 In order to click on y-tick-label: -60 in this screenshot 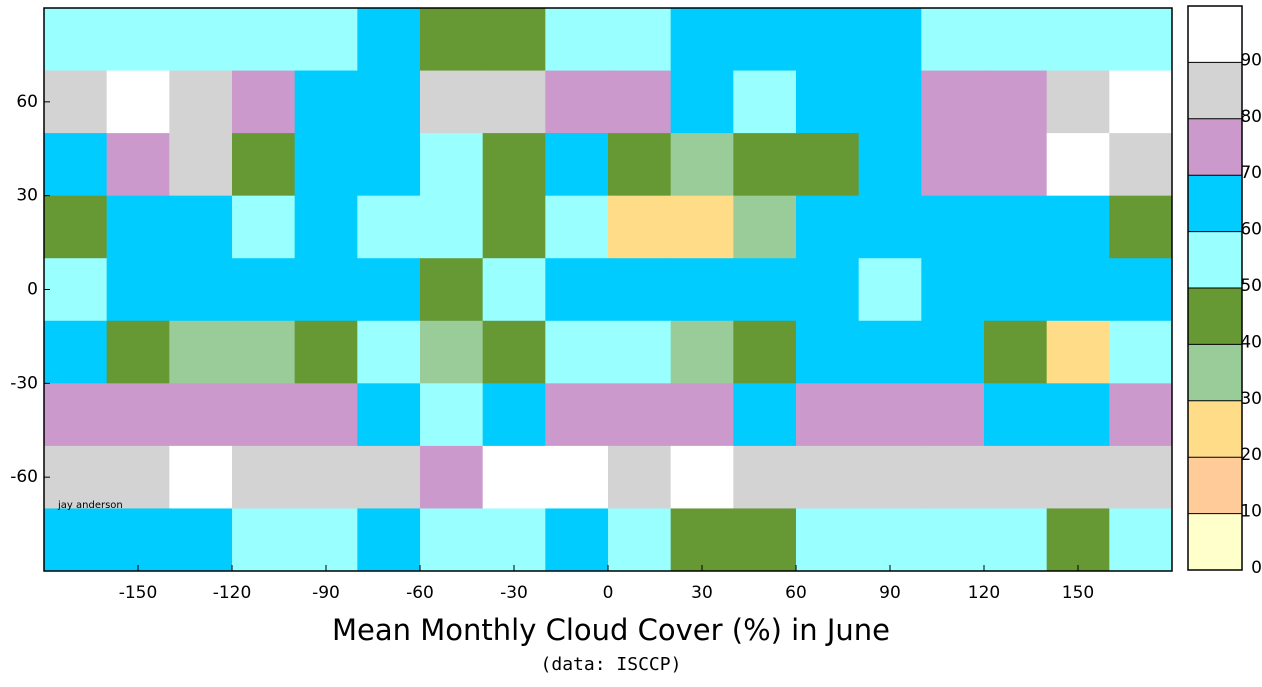, I will do `click(24, 477)`.